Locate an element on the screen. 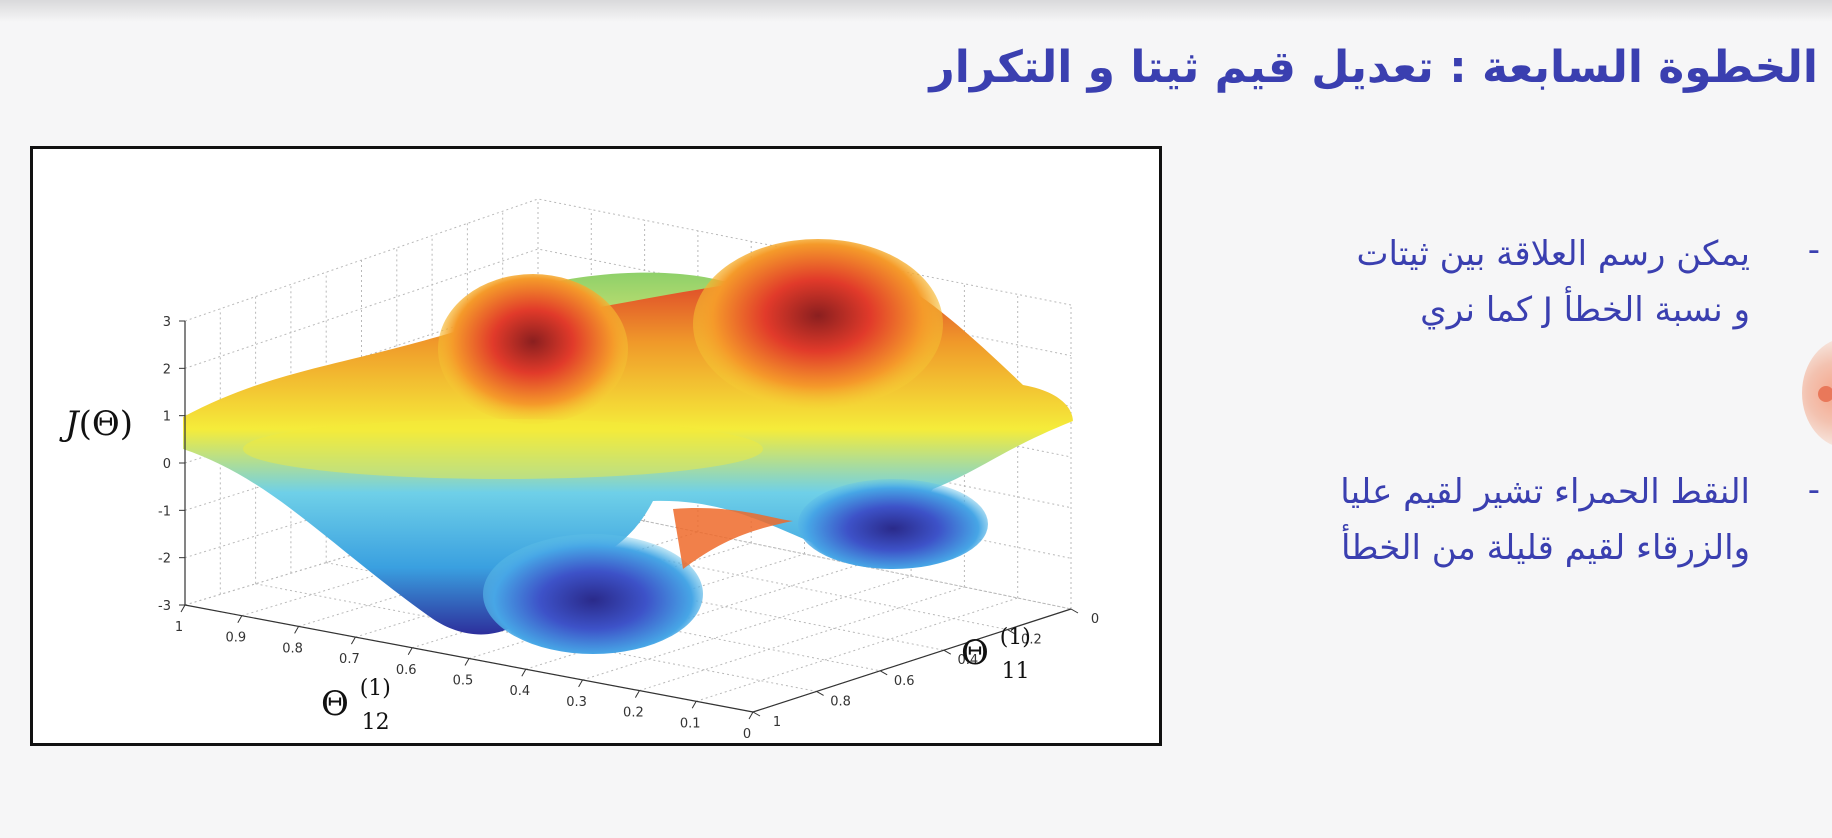  x-tick-label: 0.6 is located at coordinates (406, 670).